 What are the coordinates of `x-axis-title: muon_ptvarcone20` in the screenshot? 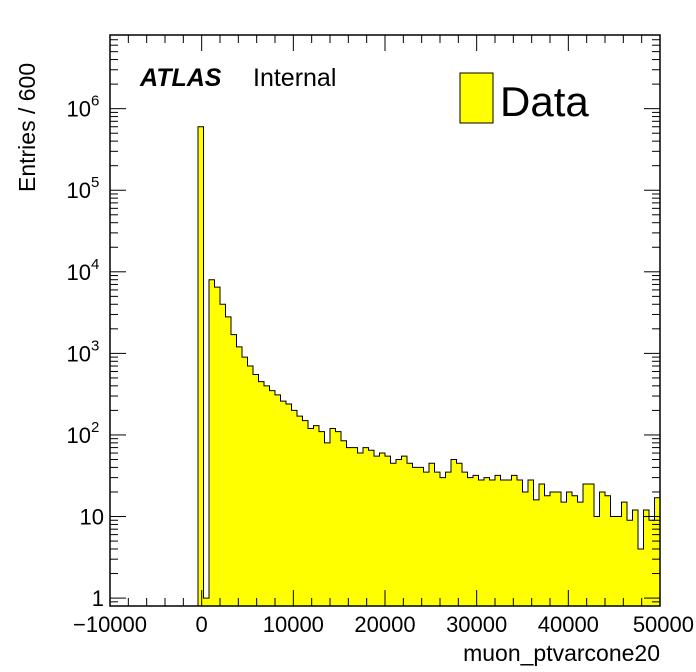 It's located at (561, 653).